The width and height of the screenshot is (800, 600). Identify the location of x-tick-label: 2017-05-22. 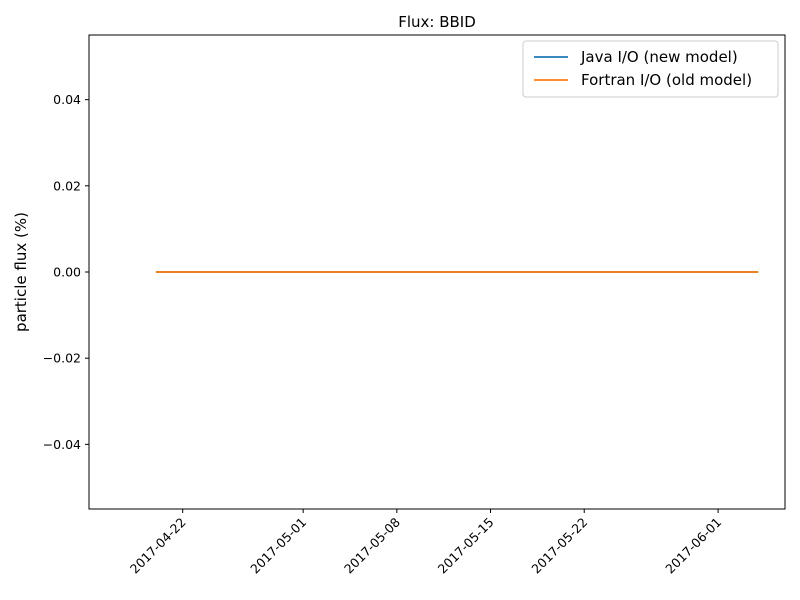
(559, 546).